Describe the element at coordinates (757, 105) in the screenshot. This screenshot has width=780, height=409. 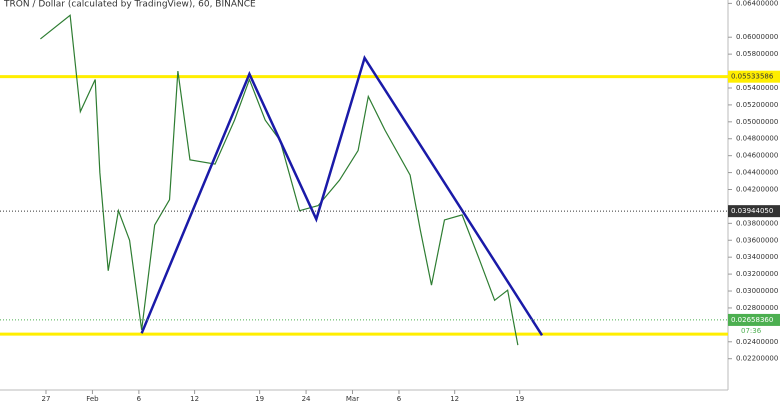
I see `y-tick-label: 0.05200000` at that location.